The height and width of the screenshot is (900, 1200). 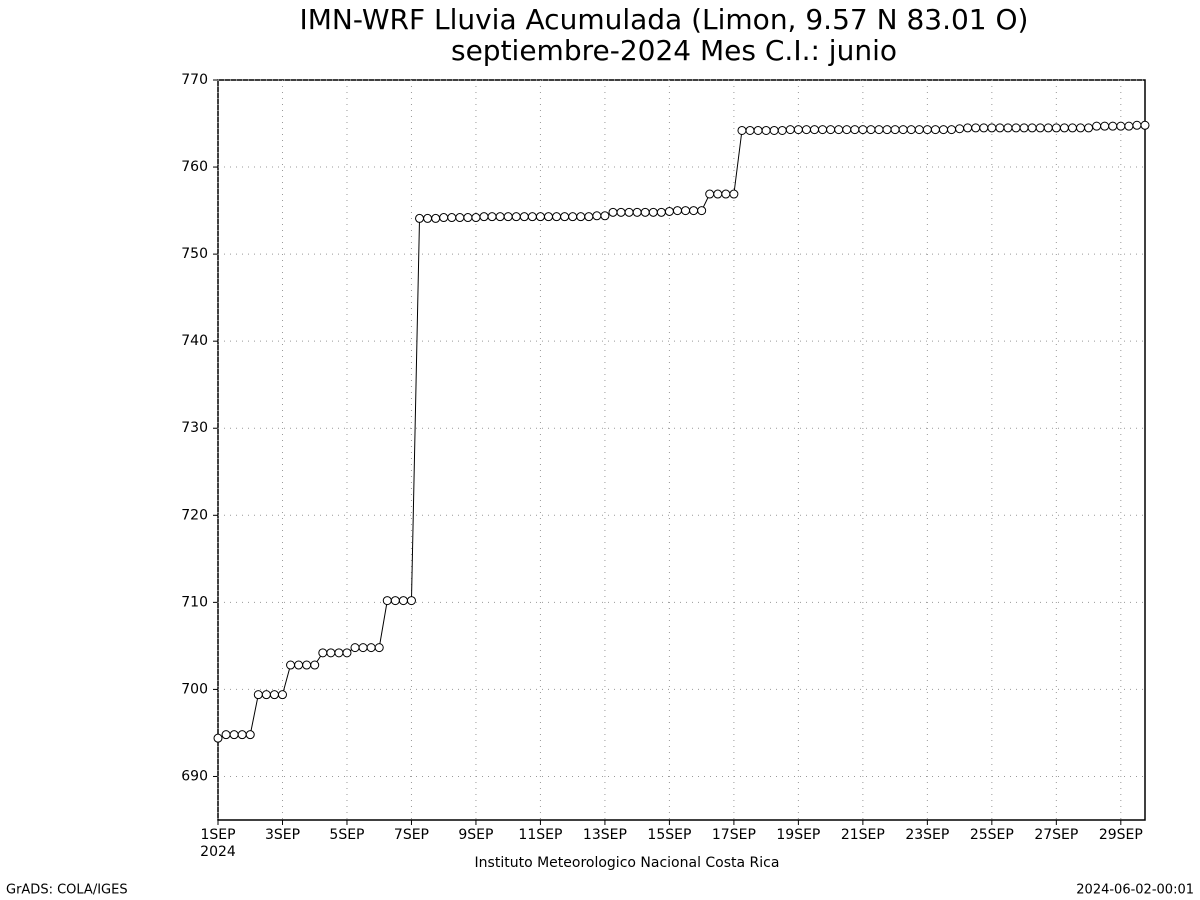 What do you see at coordinates (194, 428) in the screenshot?
I see `y-tick-label: 730` at bounding box center [194, 428].